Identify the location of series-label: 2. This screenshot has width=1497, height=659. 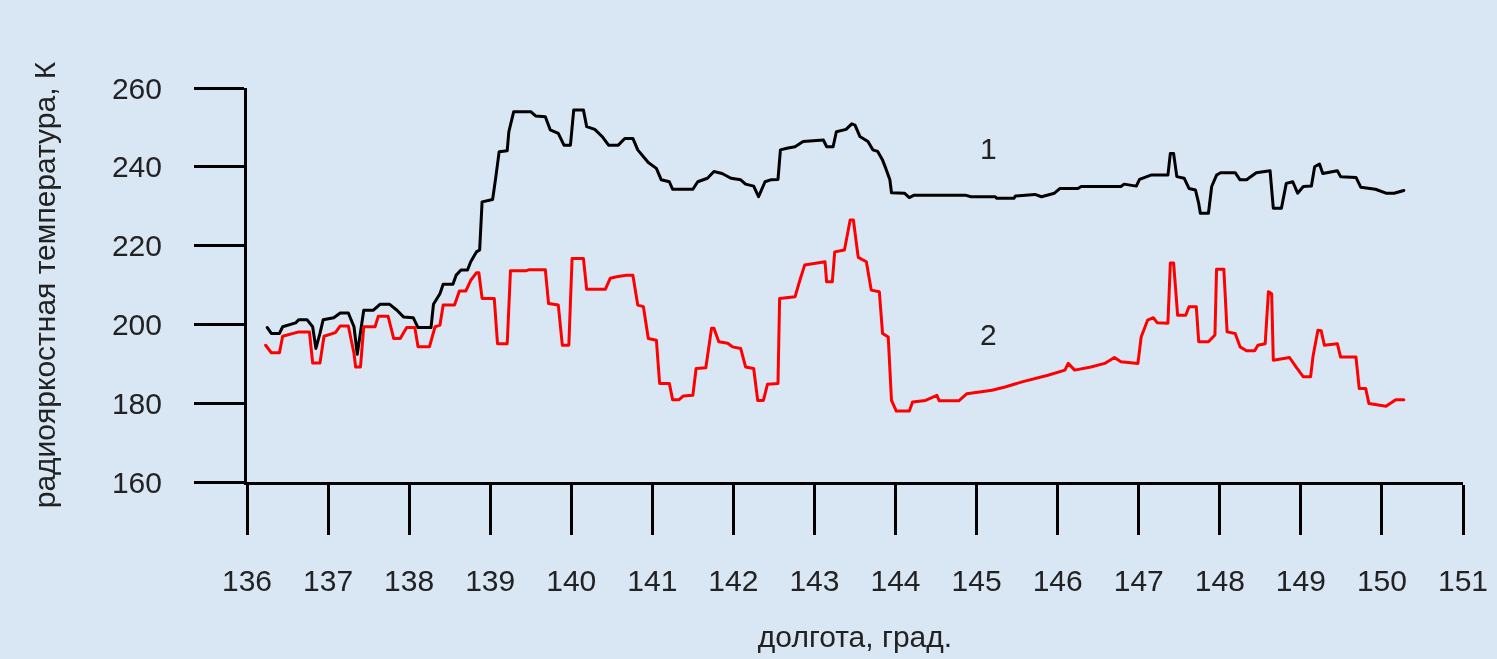
(988, 334).